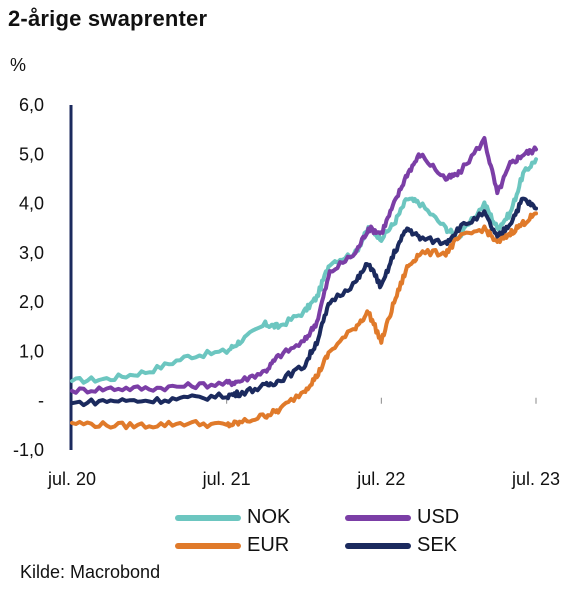 This screenshot has width=575, height=590. Describe the element at coordinates (71, 479) in the screenshot. I see `x-tick-label: jul. 20` at that location.